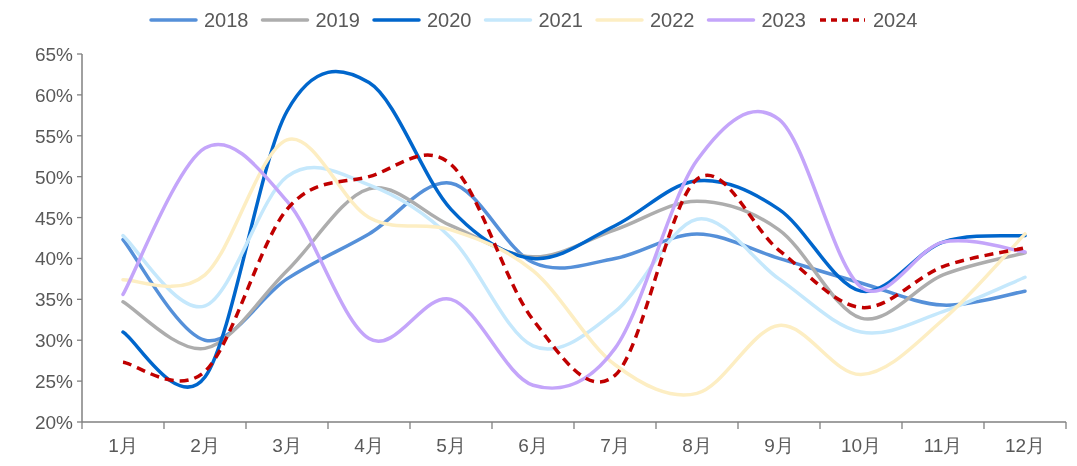  What do you see at coordinates (697, 445) in the screenshot?
I see `x-tick-label: 8月` at bounding box center [697, 445].